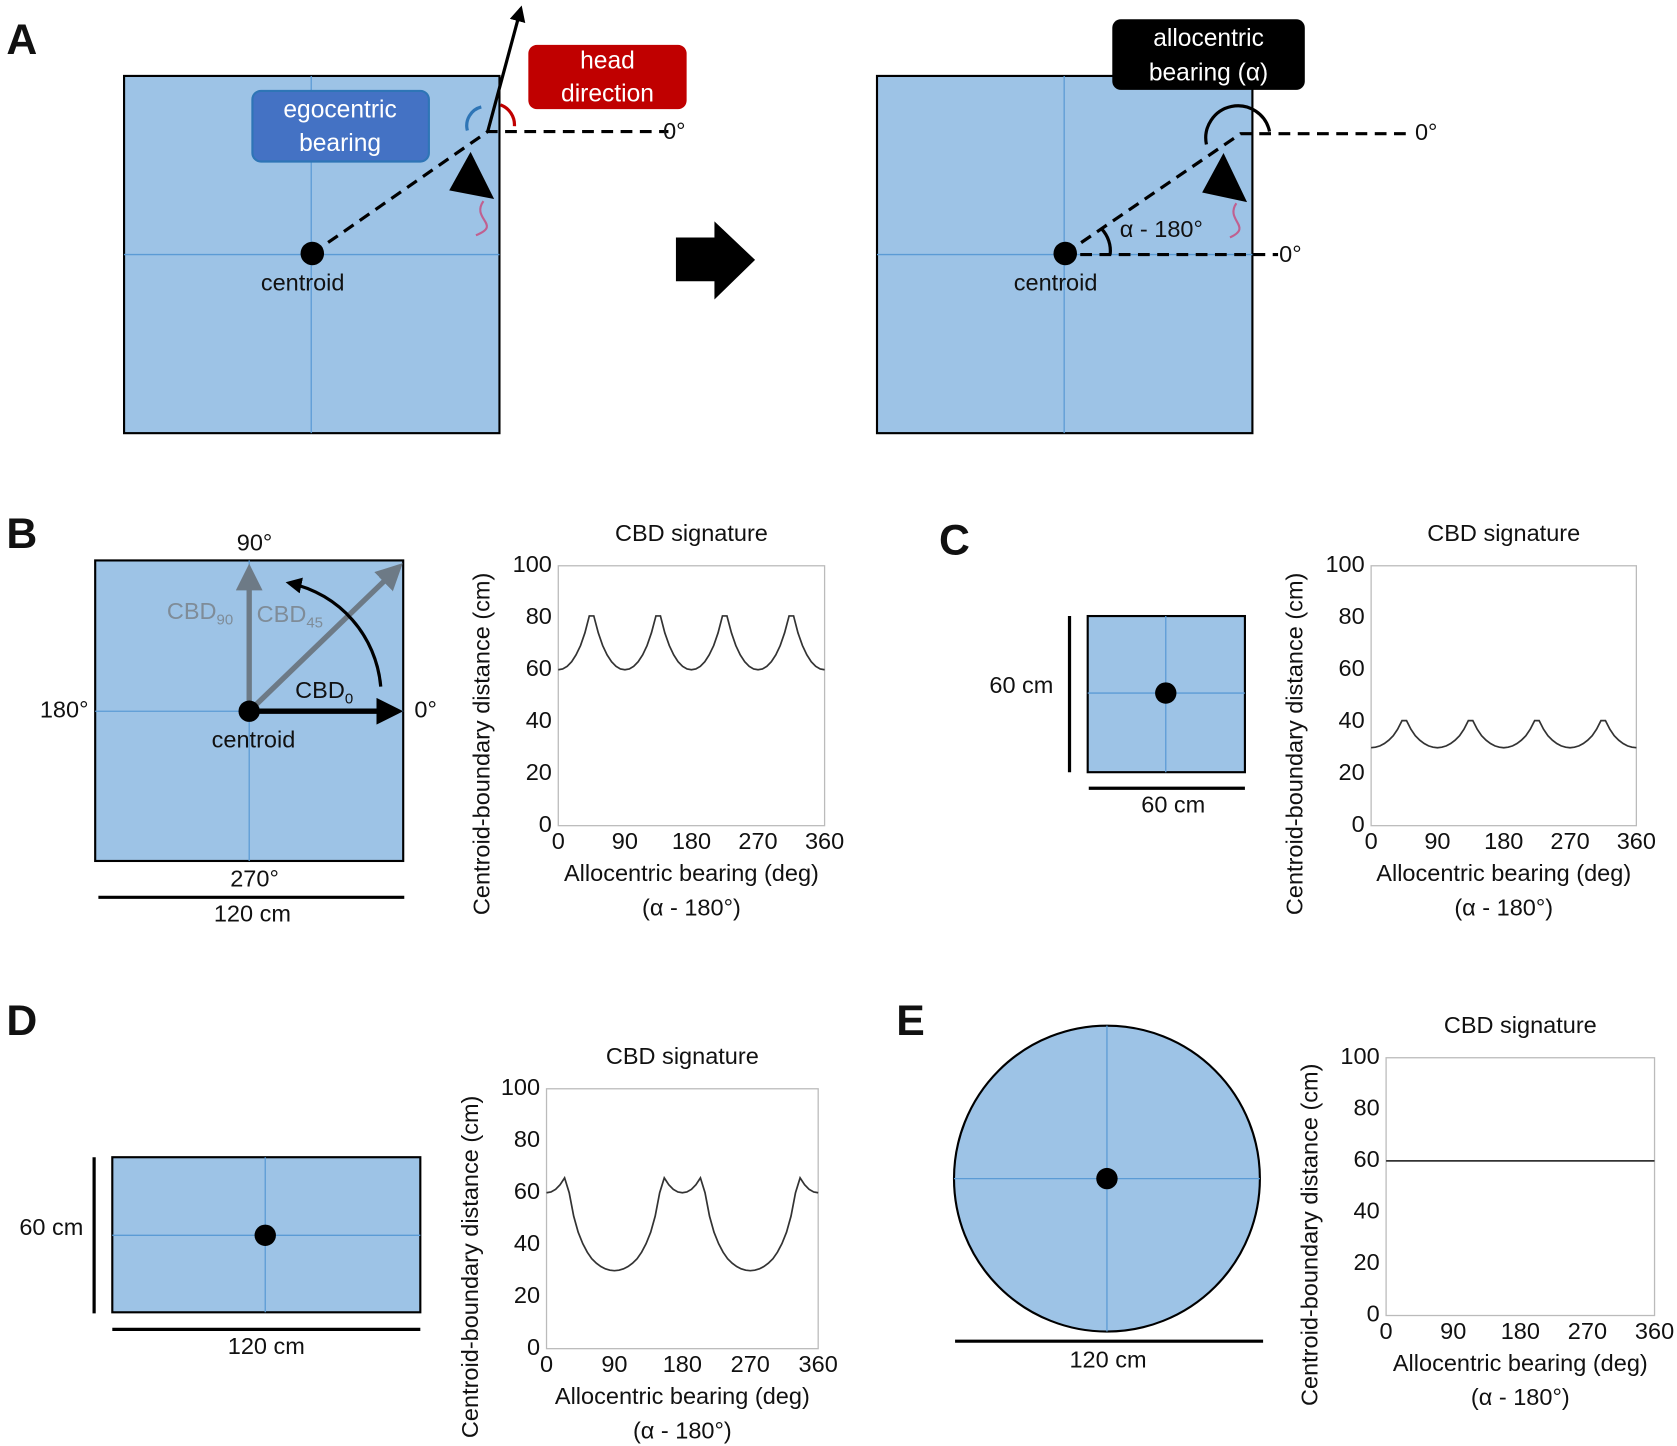  I want to click on panel-label: B, so click(21, 534).